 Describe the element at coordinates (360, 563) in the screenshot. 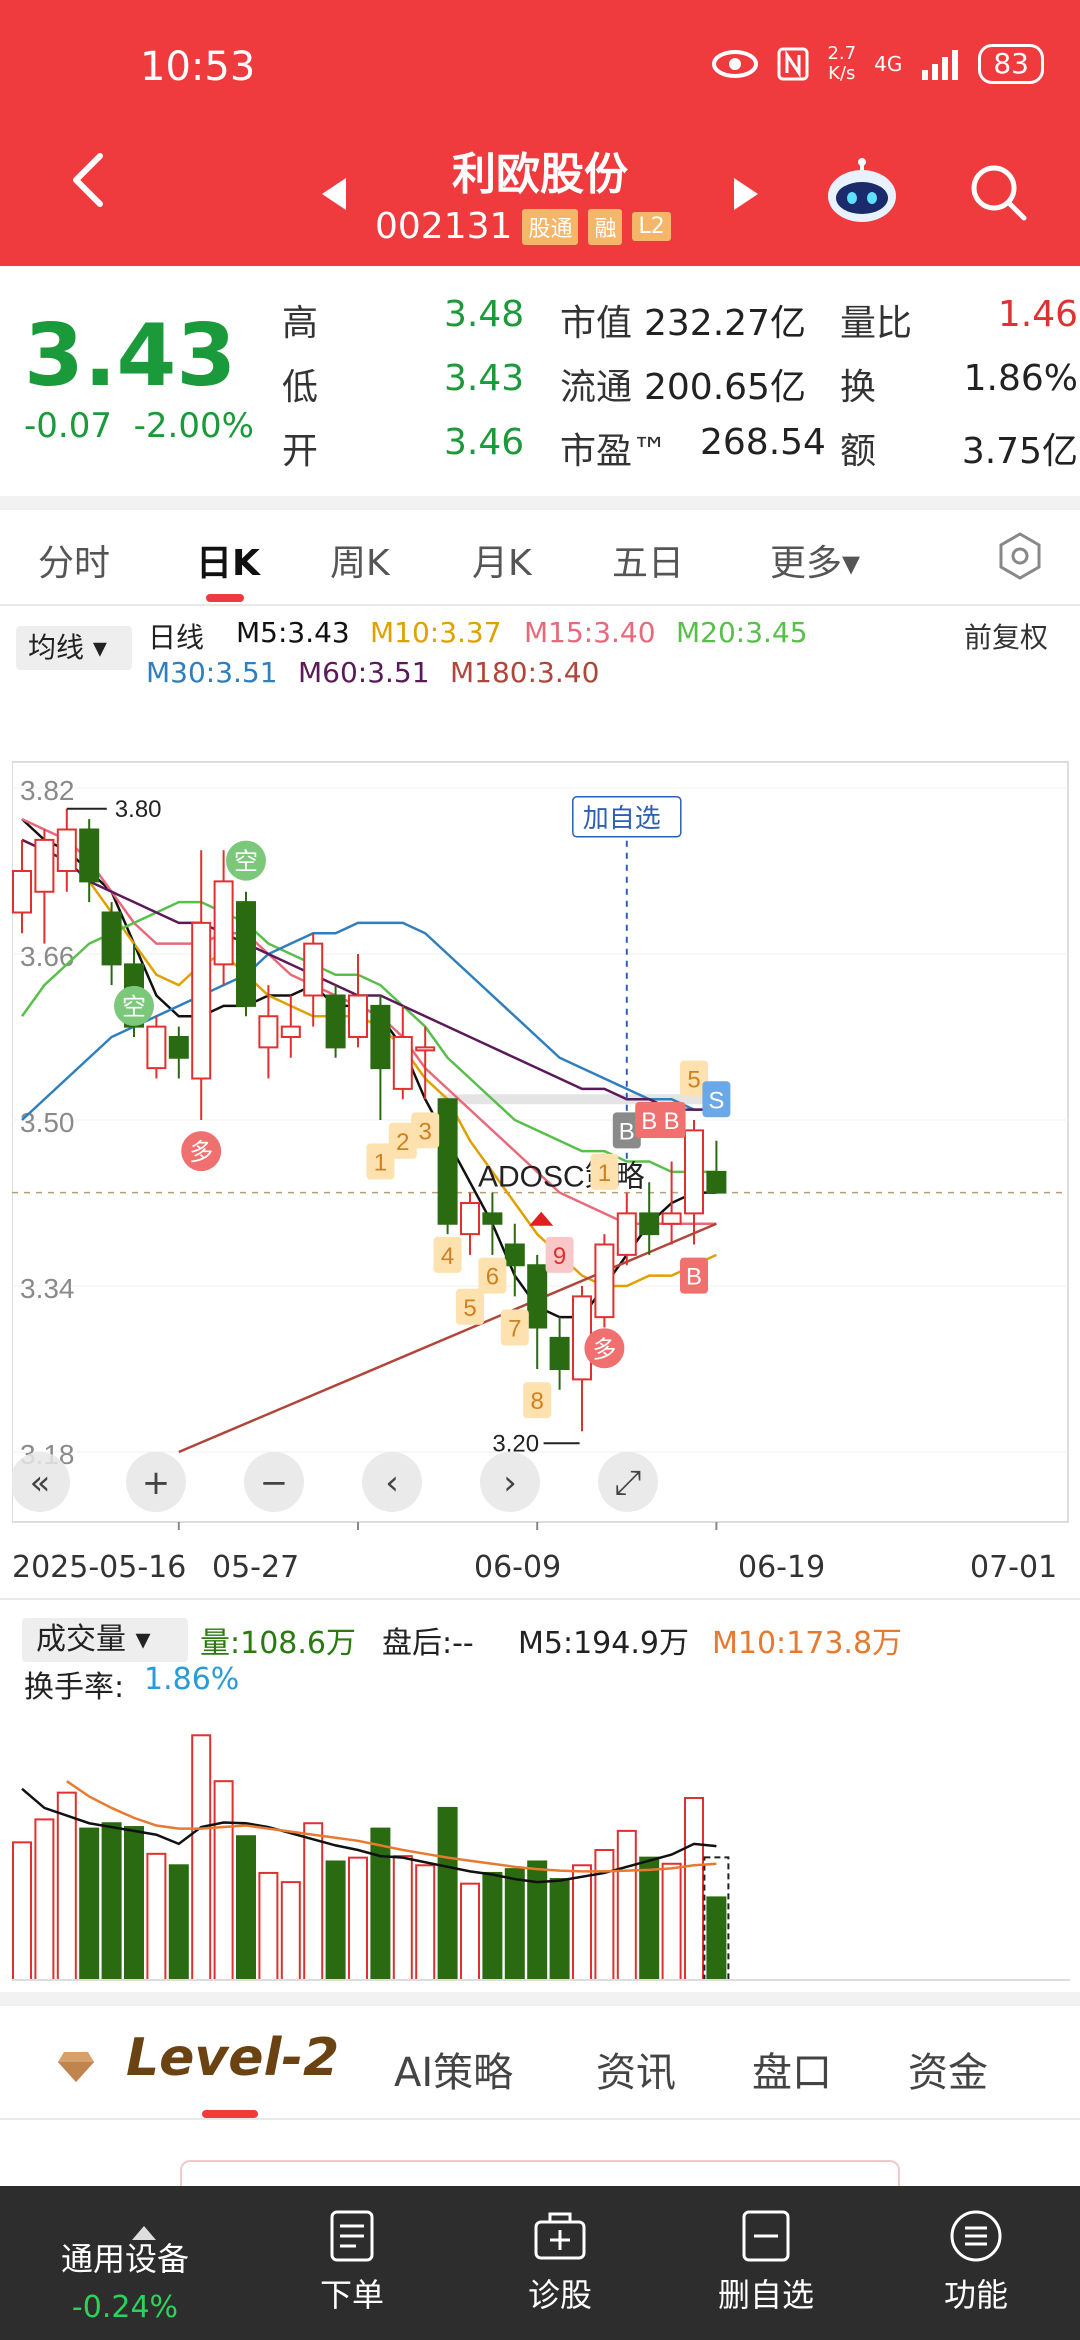

I see `tab-weekly-k: 周K` at that location.